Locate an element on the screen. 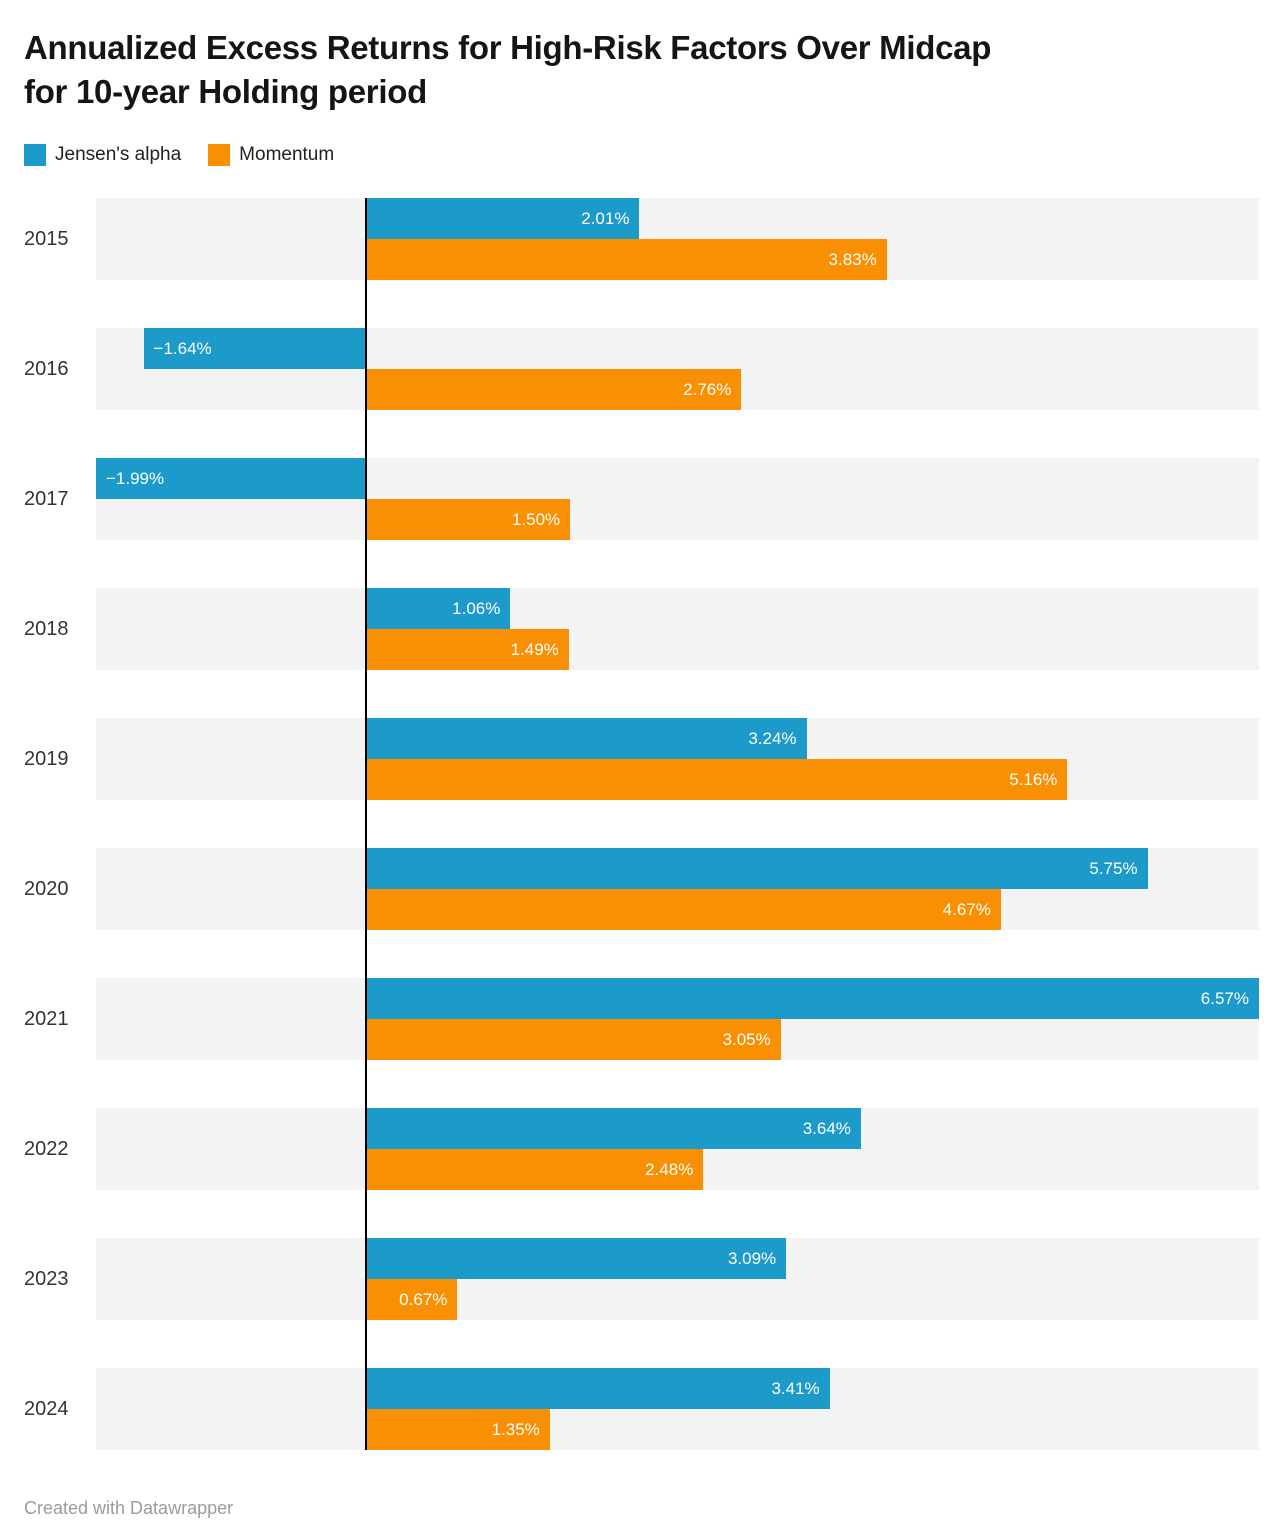  bar-momentum: 1.49% is located at coordinates (467, 649).